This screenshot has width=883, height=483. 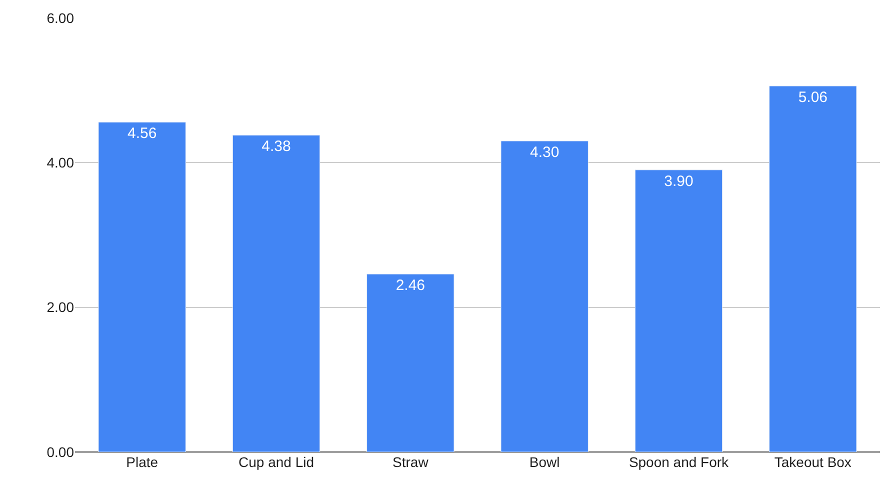 I want to click on y-tick-label: 4.00, so click(x=60, y=162).